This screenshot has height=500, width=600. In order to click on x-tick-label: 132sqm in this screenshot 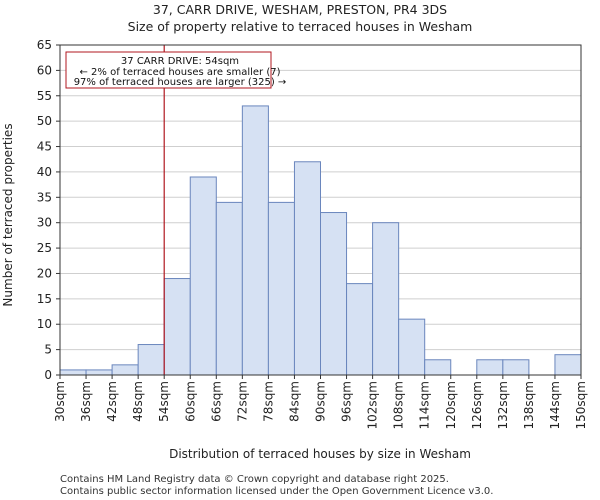, I will do `click(503, 405)`.